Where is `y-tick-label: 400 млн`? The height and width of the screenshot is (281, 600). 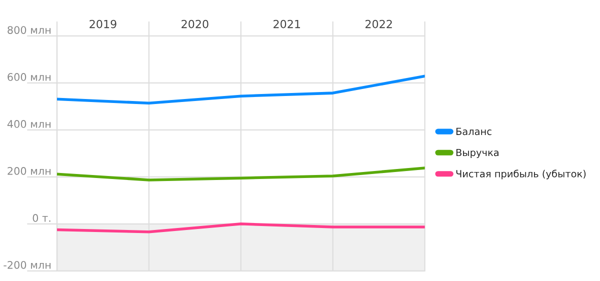 y-tick-label: 400 млн is located at coordinates (28, 124).